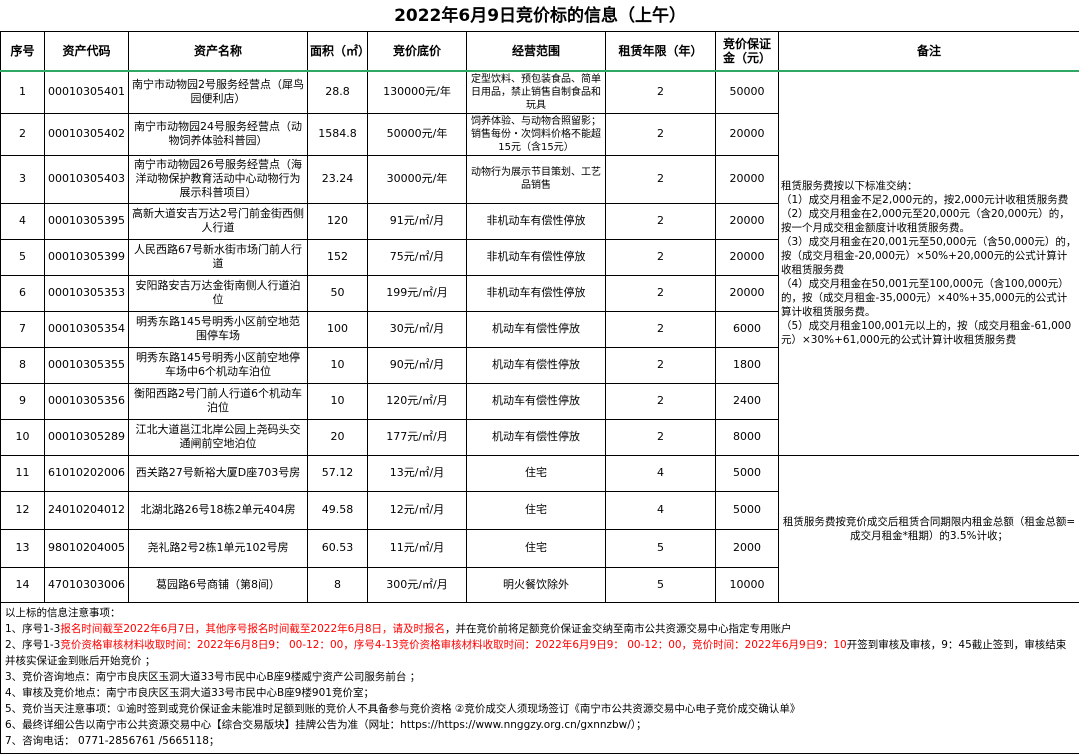 The image size is (1079, 754). What do you see at coordinates (338, 548) in the screenshot?
I see `cell-area: 60.53` at bounding box center [338, 548].